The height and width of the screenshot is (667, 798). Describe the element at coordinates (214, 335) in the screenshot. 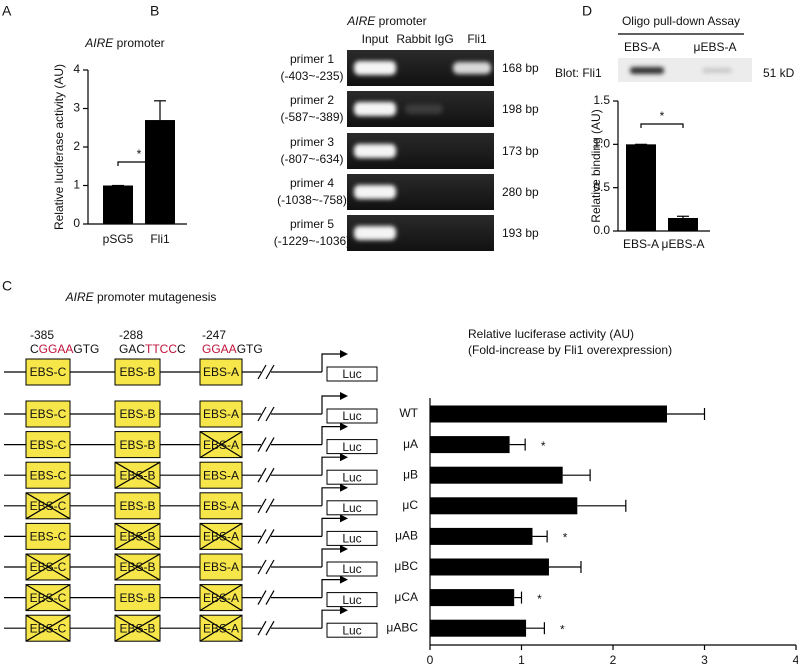

I see `site-position: -247` at that location.